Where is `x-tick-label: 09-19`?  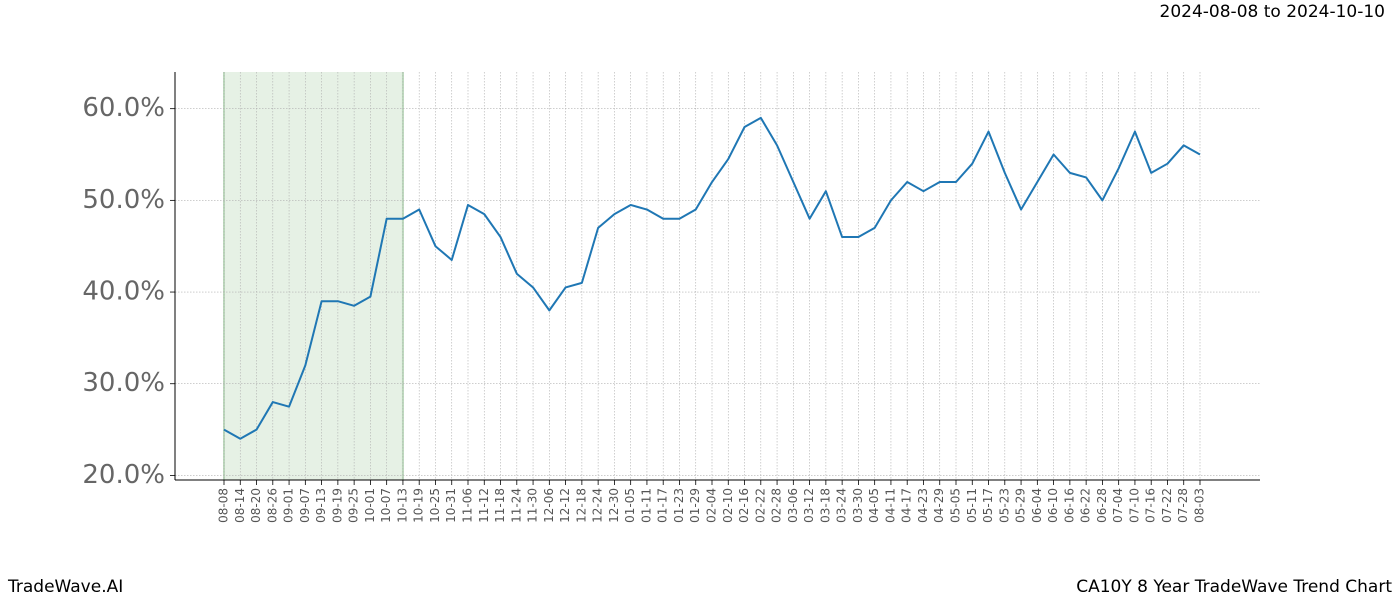
x-tick-label: 09-19 is located at coordinates (337, 505).